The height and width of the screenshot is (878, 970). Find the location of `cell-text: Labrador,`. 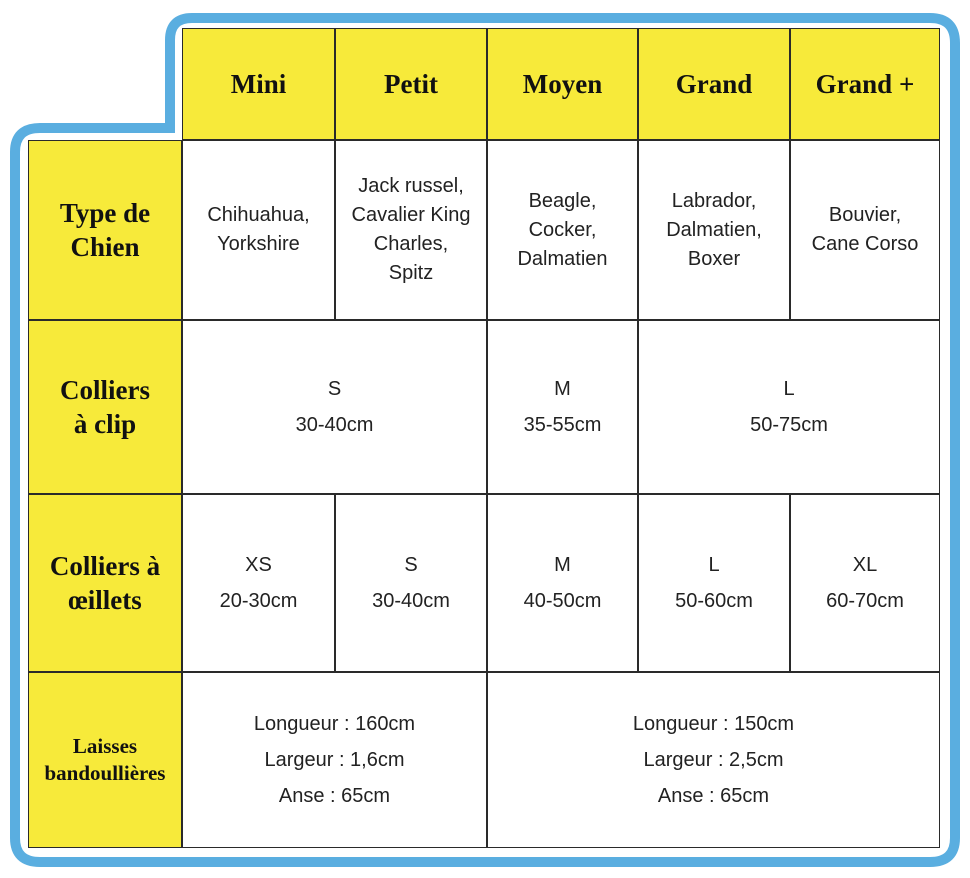

cell-text: Labrador, is located at coordinates (714, 200).